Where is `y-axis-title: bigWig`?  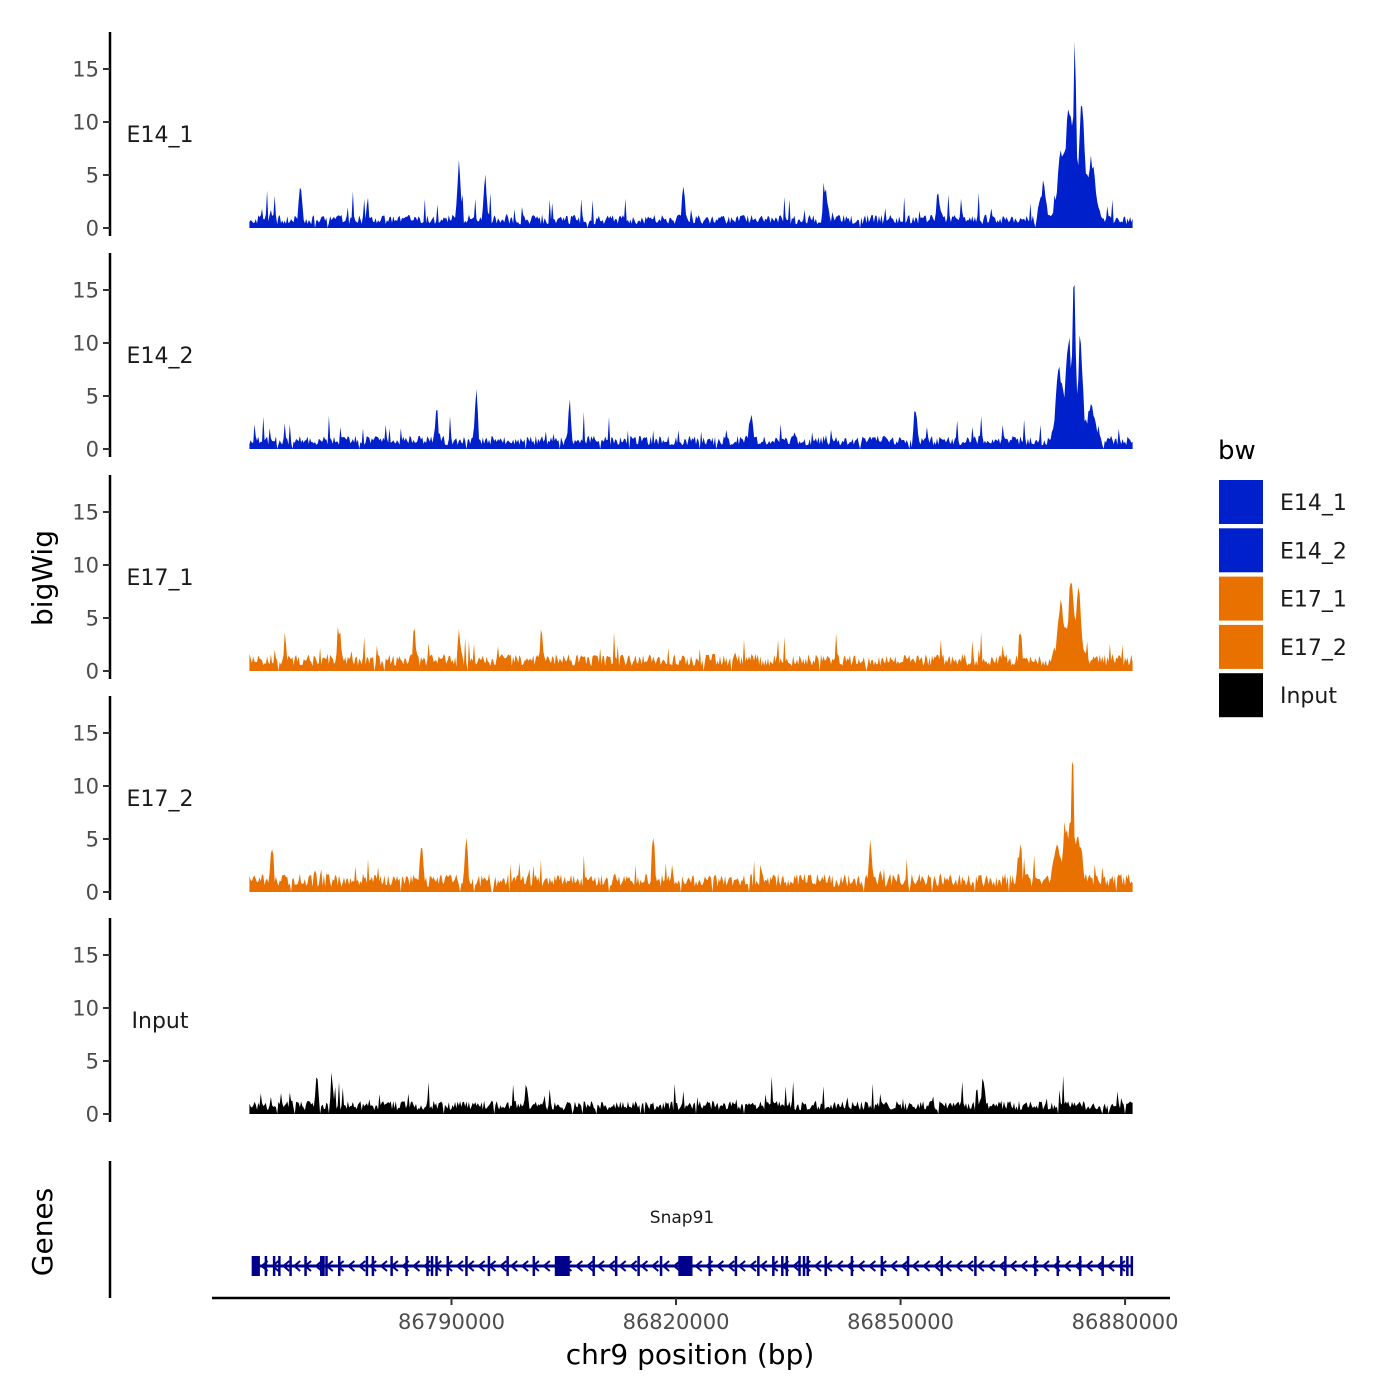
y-axis-title: bigWig is located at coordinates (42, 578).